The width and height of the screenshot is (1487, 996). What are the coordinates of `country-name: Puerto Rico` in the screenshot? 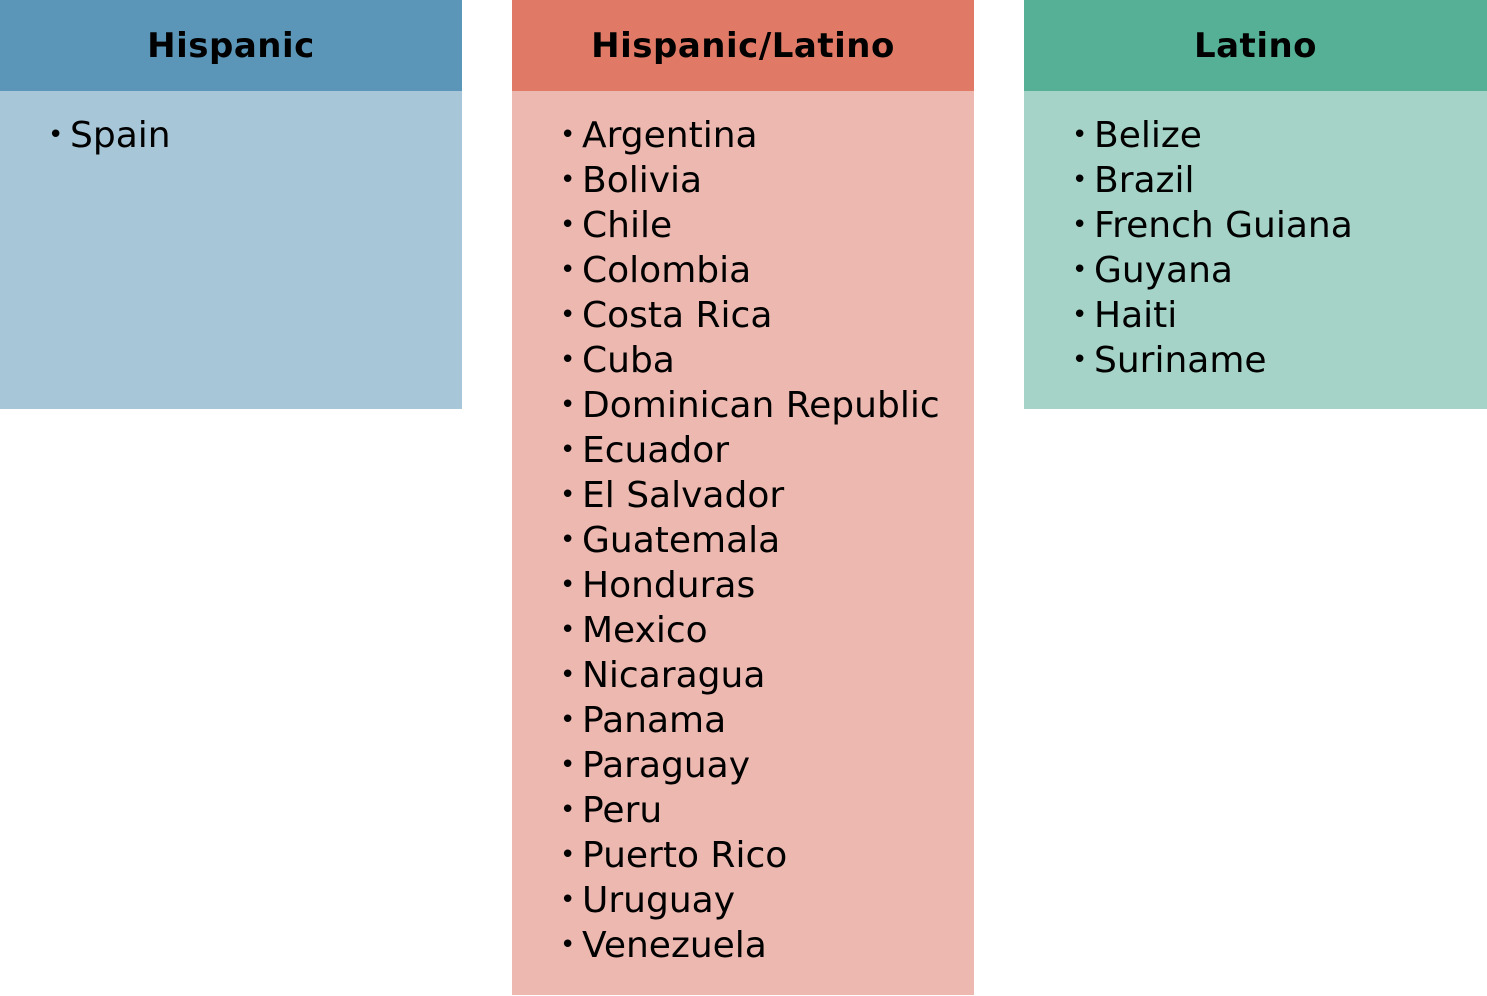 It's located at (685, 855).